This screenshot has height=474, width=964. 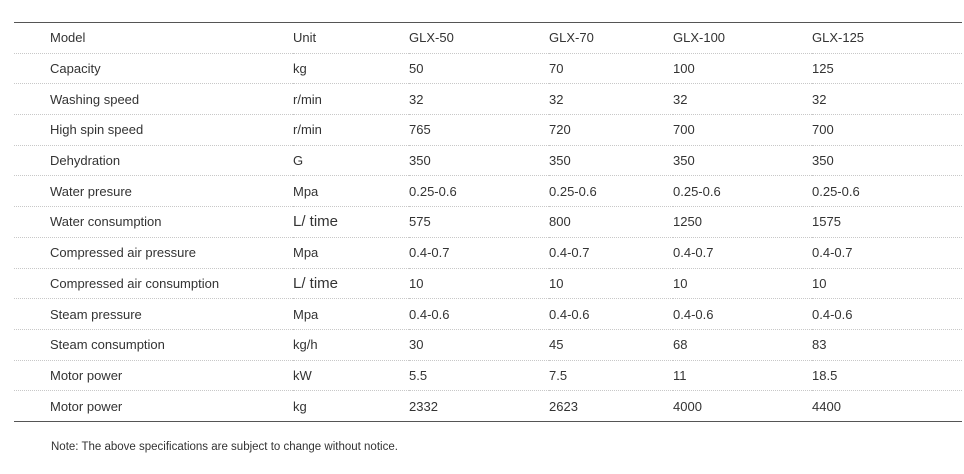 What do you see at coordinates (416, 69) in the screenshot?
I see `glx-50-cell: 50` at bounding box center [416, 69].